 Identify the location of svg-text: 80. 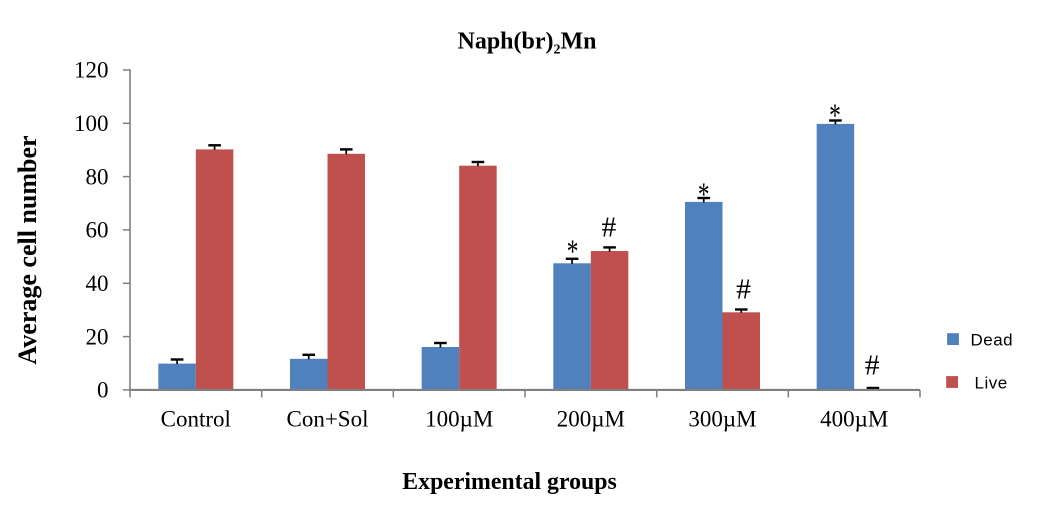
(97, 176).